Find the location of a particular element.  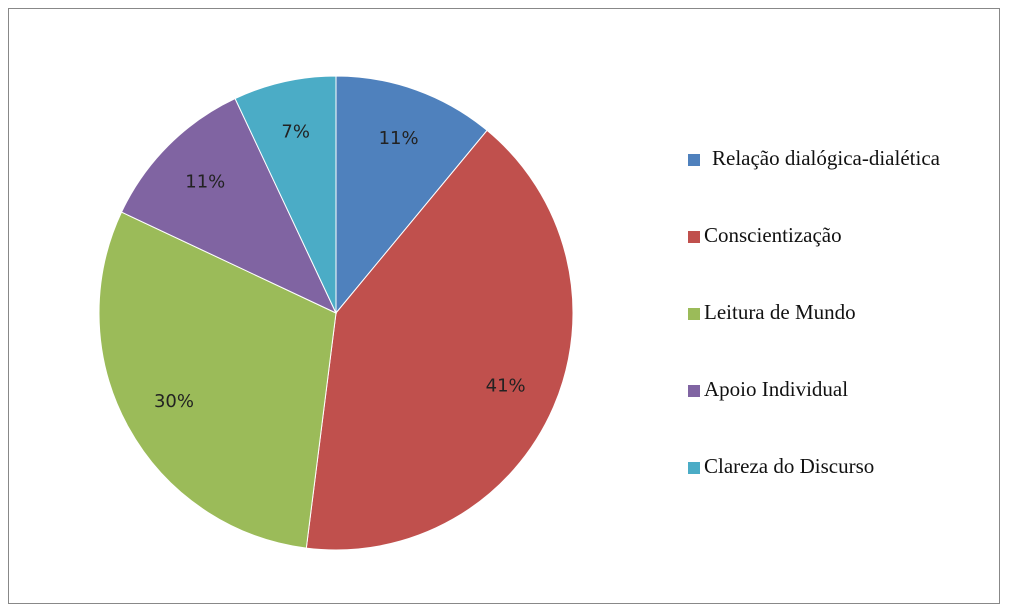

data-label: 7% is located at coordinates (295, 132).